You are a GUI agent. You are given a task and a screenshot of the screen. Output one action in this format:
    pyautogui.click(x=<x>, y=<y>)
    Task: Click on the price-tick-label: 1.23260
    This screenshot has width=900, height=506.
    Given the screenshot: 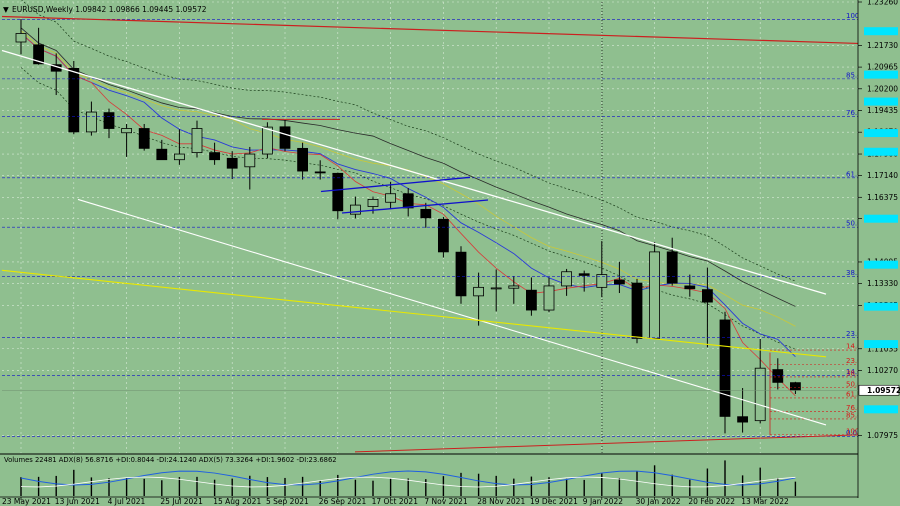 What is the action you would take?
    pyautogui.click(x=882, y=3)
    